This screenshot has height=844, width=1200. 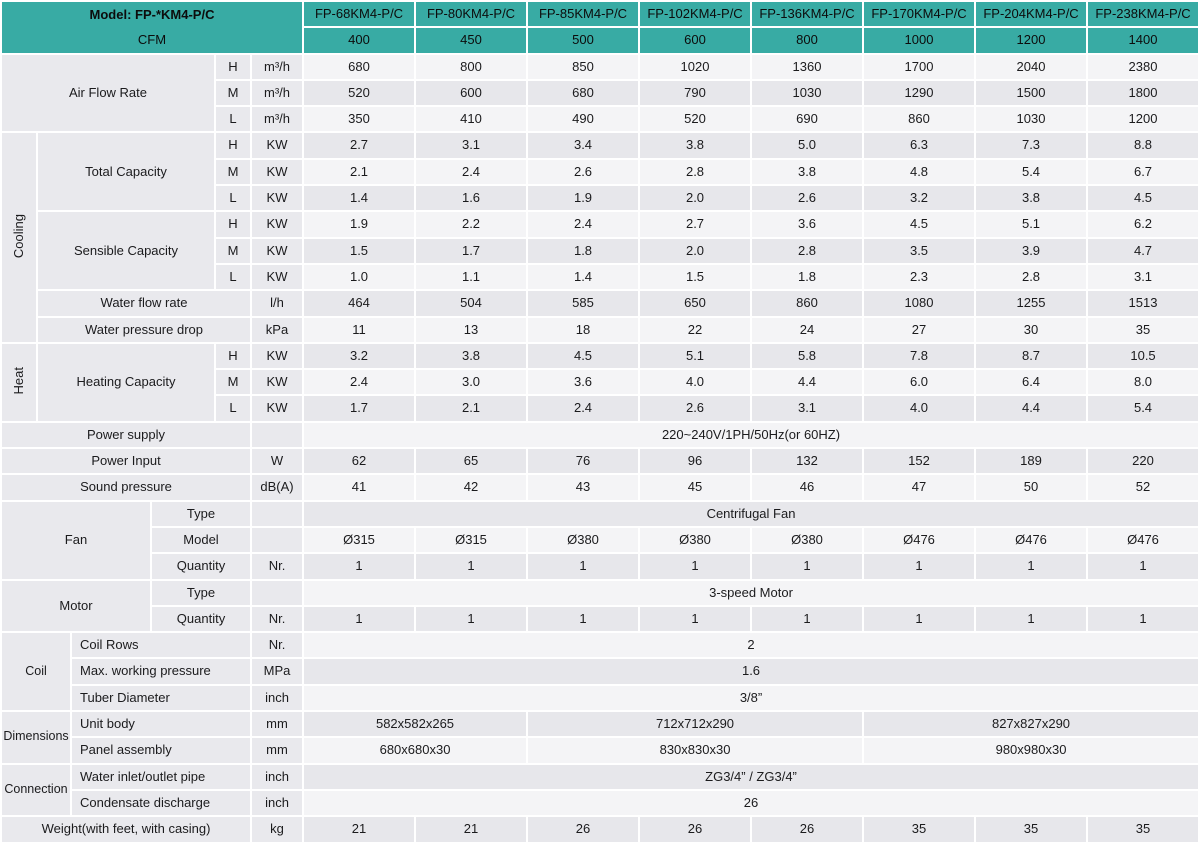 What do you see at coordinates (919, 198) in the screenshot?
I see `value-cell: 3.2` at bounding box center [919, 198].